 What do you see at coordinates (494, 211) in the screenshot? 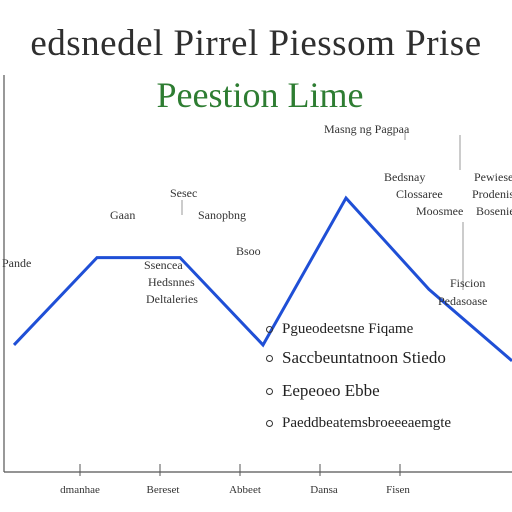
I see `annotation-label: Bosenies` at bounding box center [494, 211].